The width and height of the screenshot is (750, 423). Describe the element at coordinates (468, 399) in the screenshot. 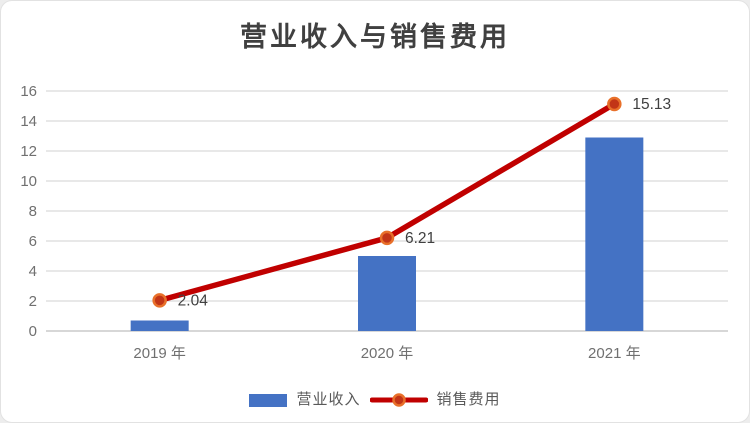

I see `legend-expense-label: 销售费用` at that location.